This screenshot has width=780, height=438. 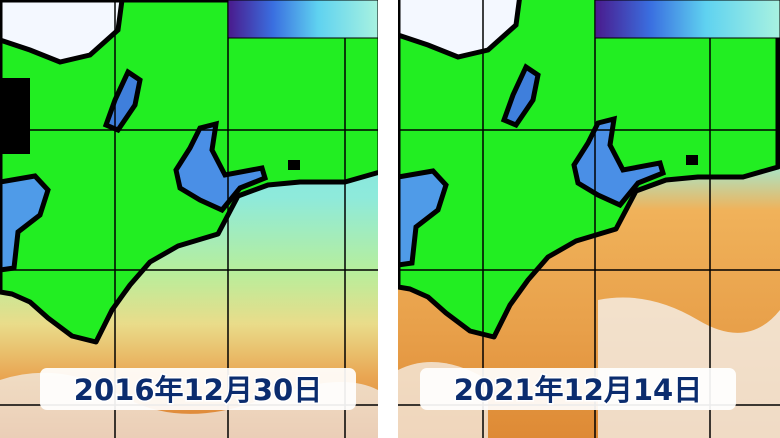 I want to click on date-label: 2016年12月30日, so click(x=198, y=390).